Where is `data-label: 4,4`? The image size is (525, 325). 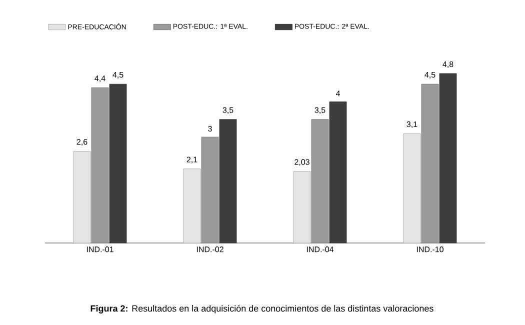
data-label: 4,4 is located at coordinates (100, 79).